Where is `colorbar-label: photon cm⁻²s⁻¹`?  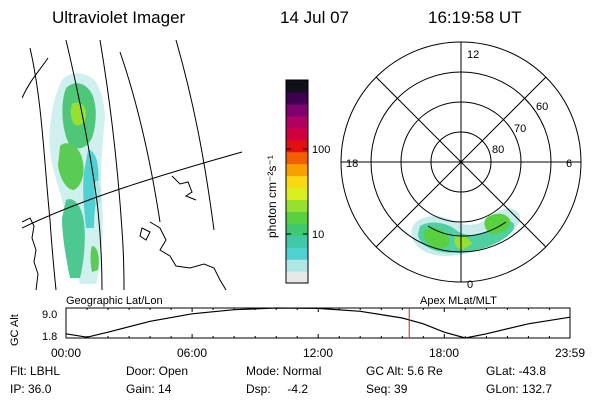
colorbar-label: photon cm⁻²s⁻¹ is located at coordinates (272, 196).